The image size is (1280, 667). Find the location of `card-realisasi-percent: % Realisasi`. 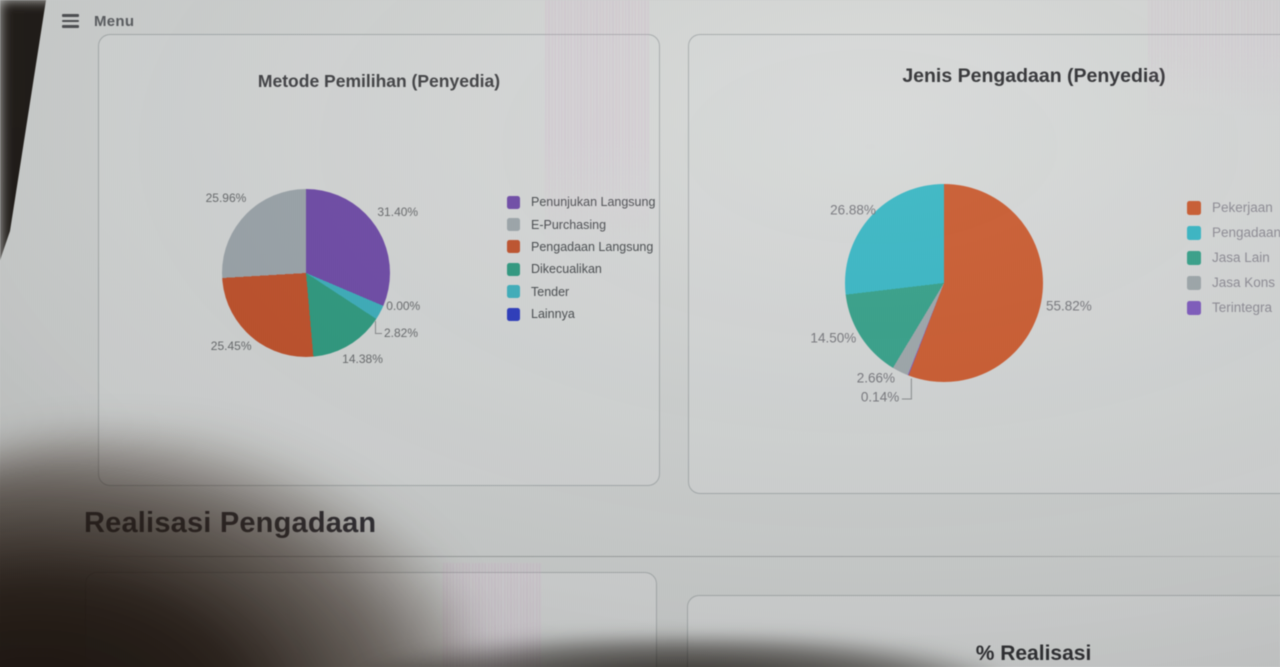

card-realisasi-percent: % Realisasi is located at coordinates (983, 631).